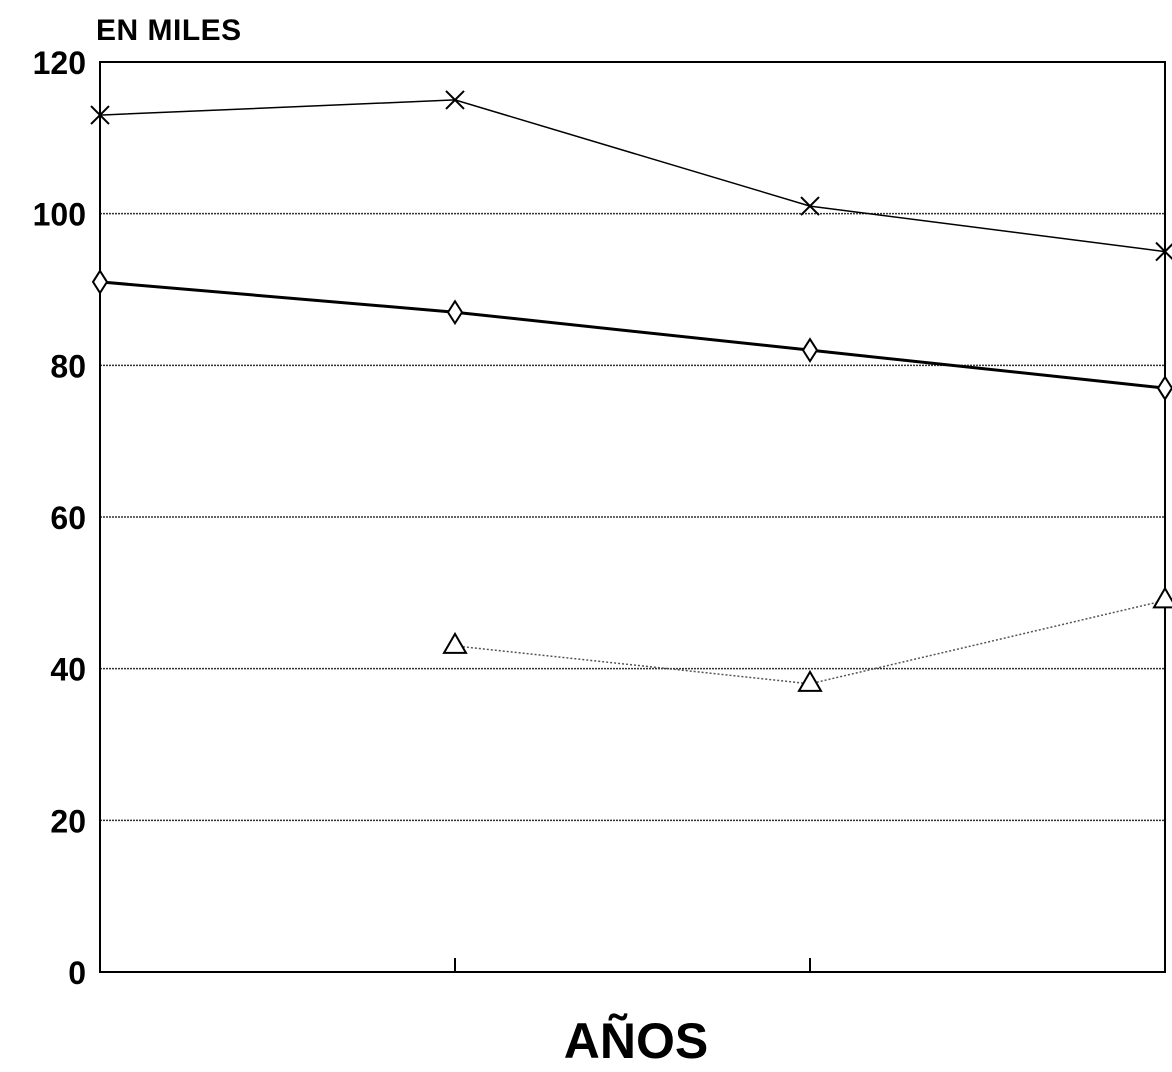 The height and width of the screenshot is (1072, 1172). I want to click on series-x, so click(631, 176).